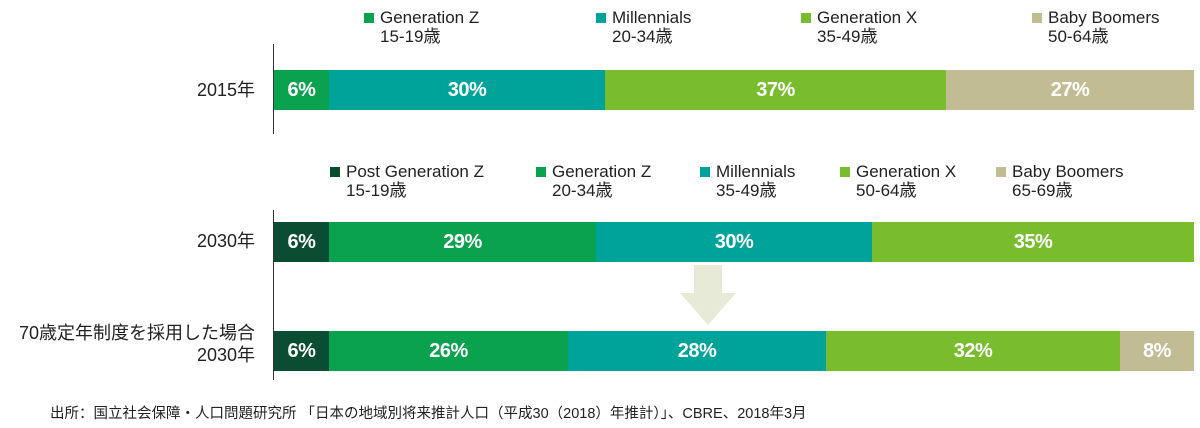 This screenshot has width=1200, height=428. Describe the element at coordinates (708, 295) in the screenshot. I see `down-arrow-icon` at that location.